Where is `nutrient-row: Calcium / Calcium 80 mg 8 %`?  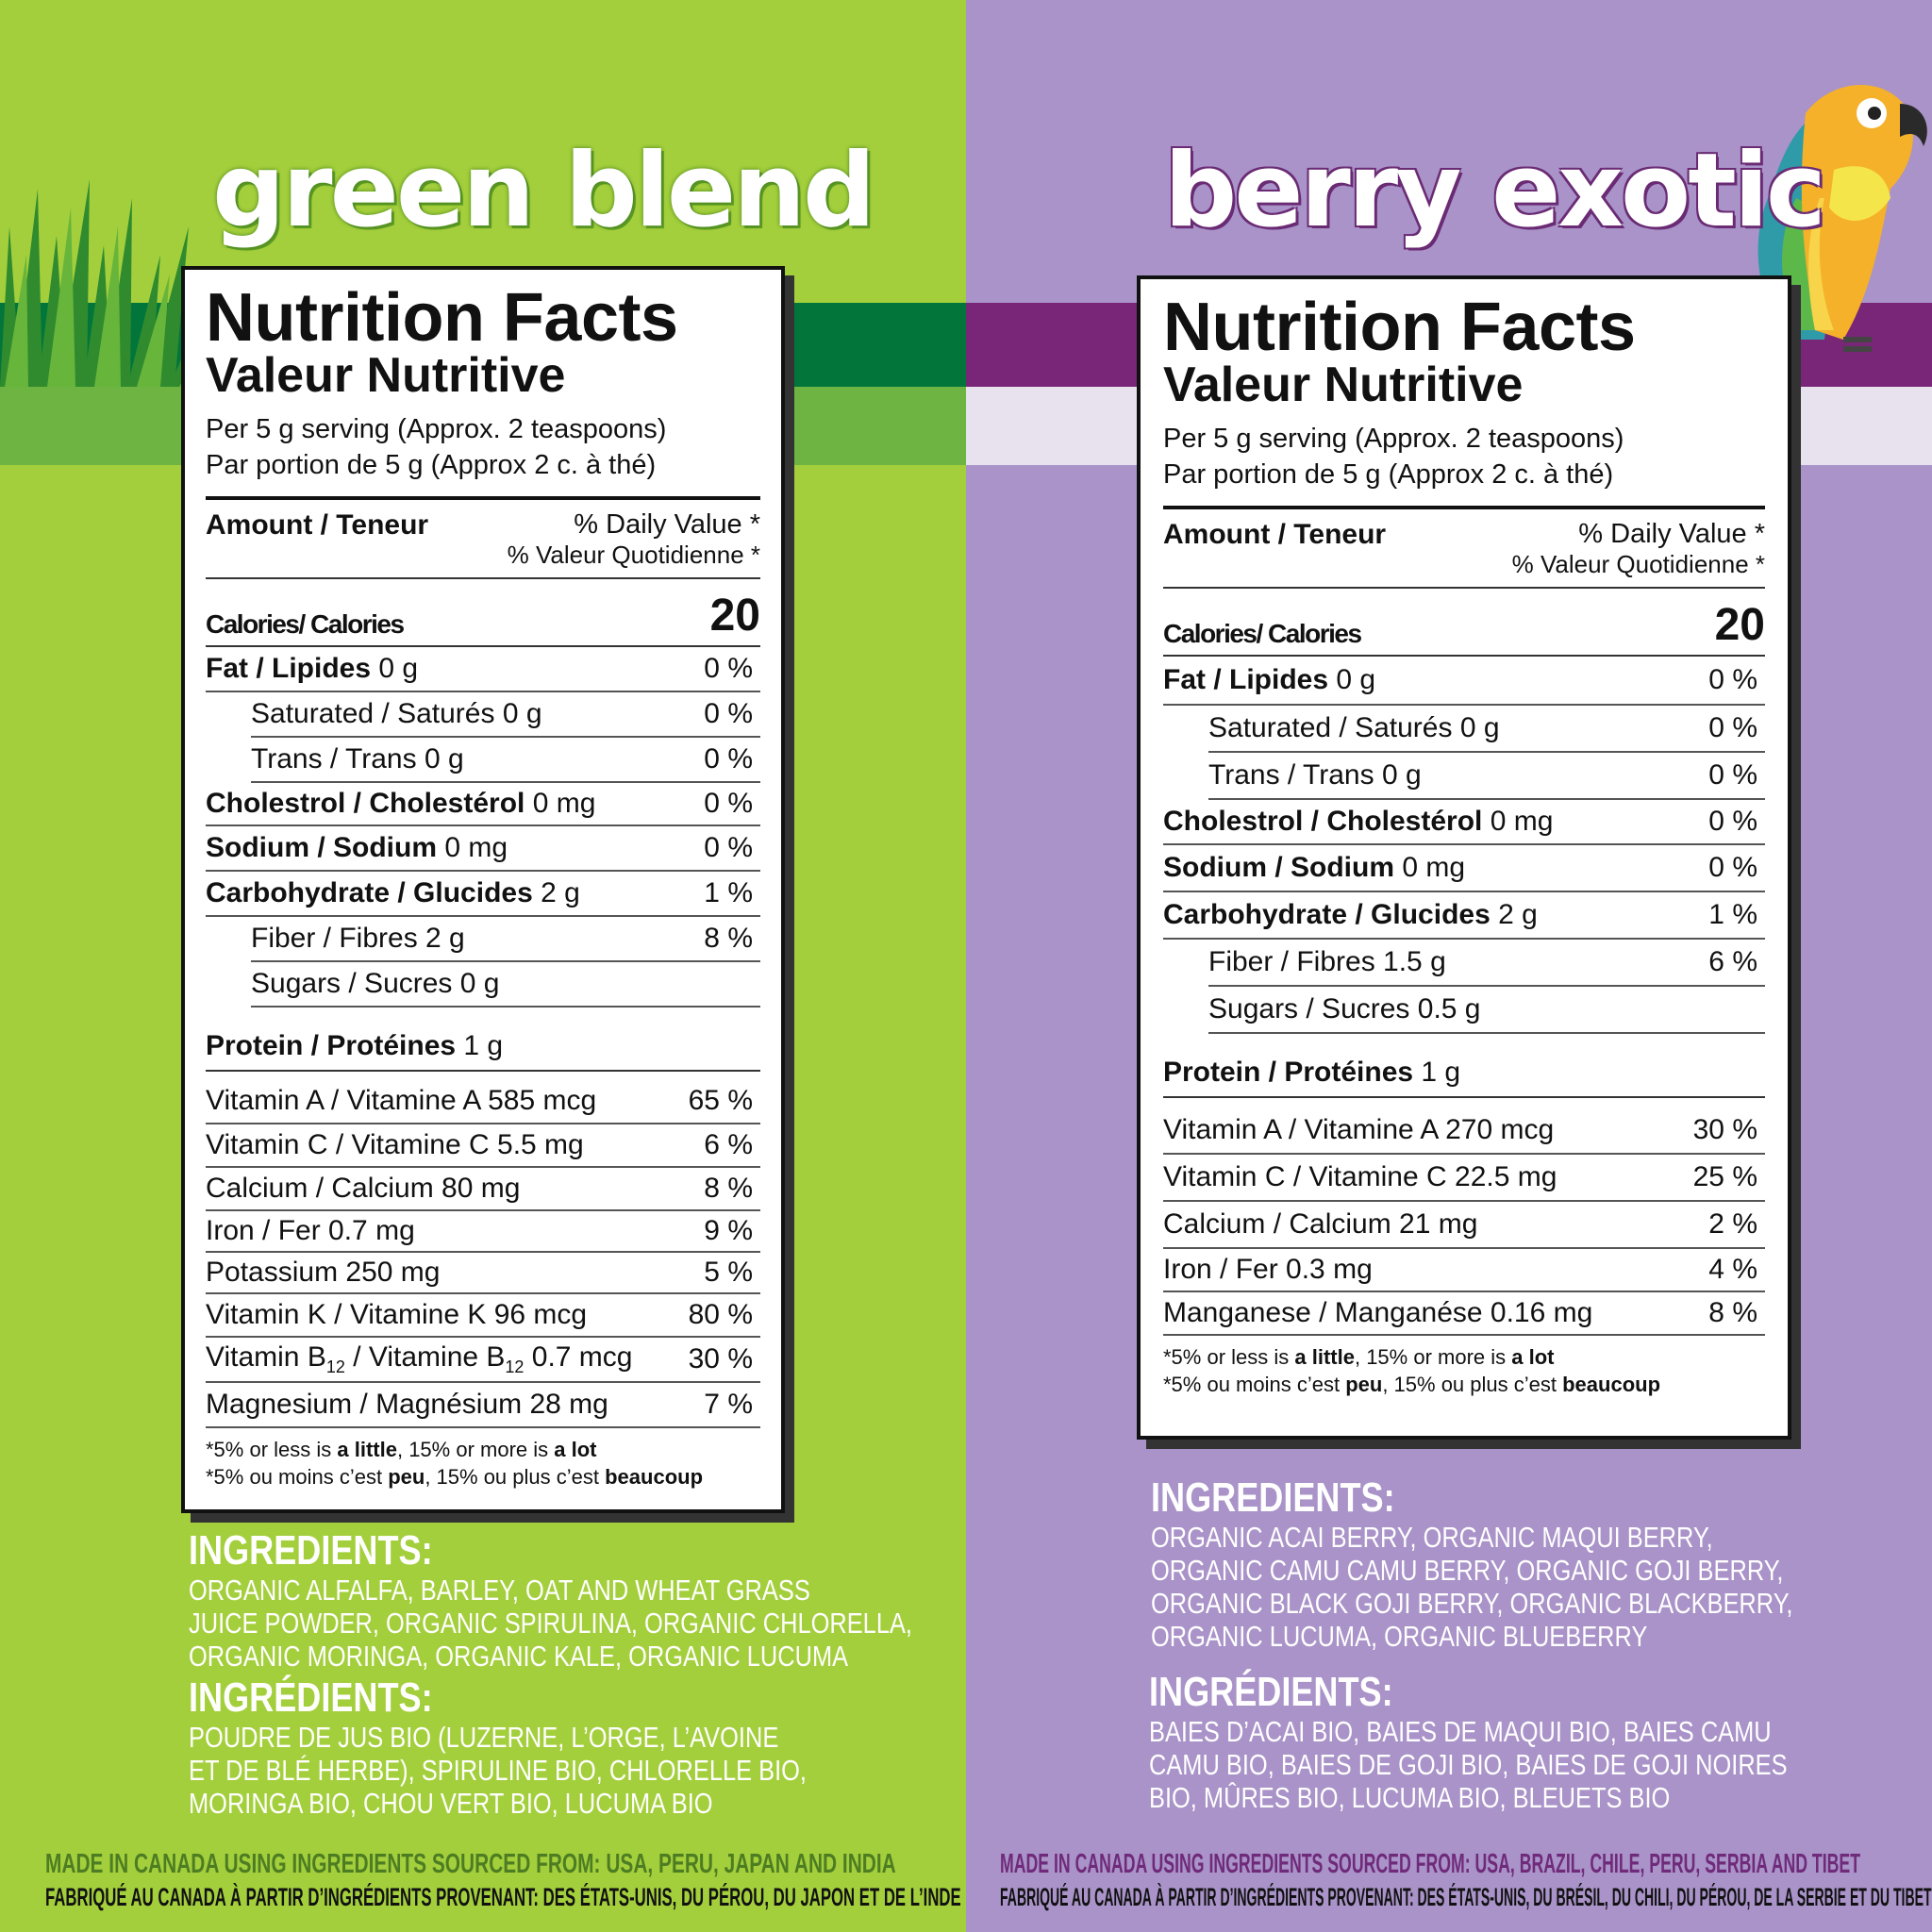
nutrient-row: Calcium / Calcium 80 mg 8 % is located at coordinates (483, 1189).